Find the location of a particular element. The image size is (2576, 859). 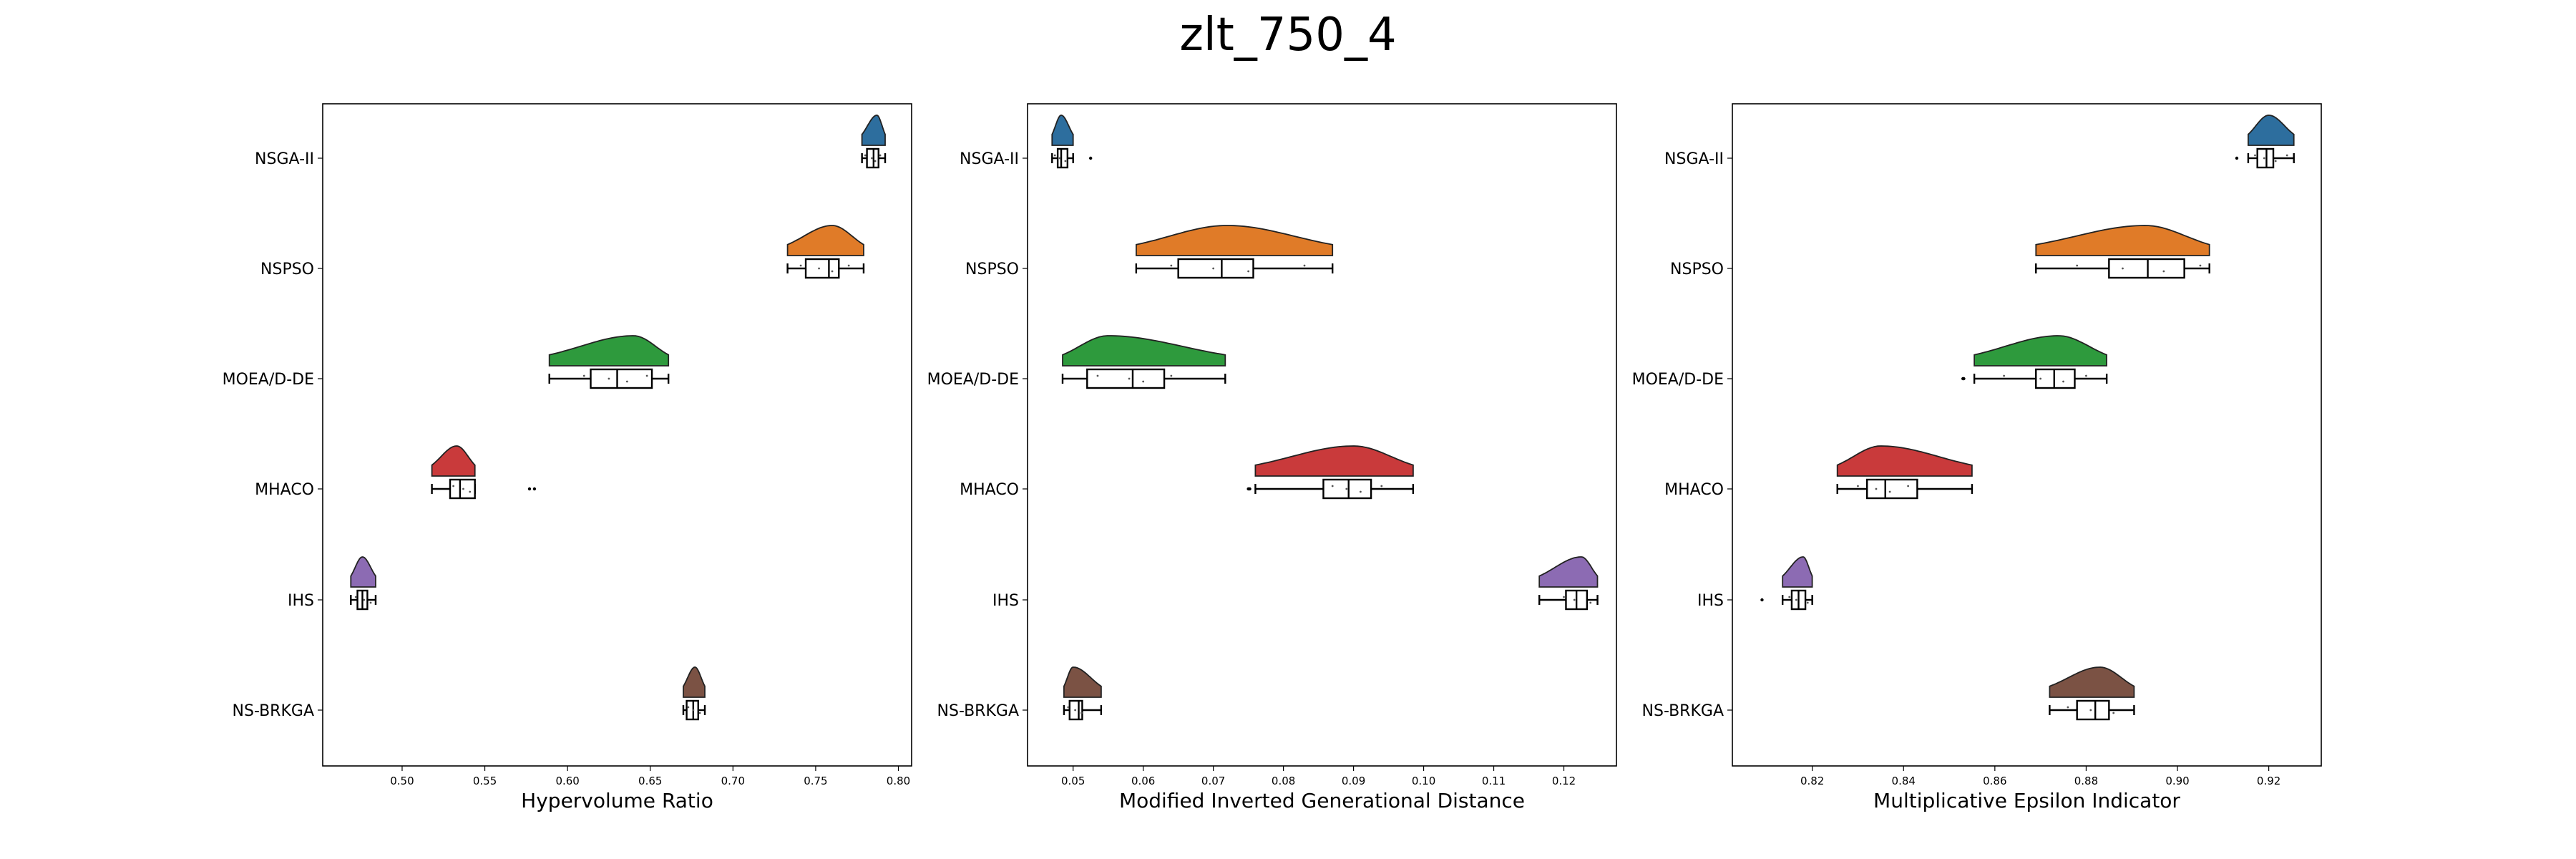

x-tick-label: 0.07 is located at coordinates (1213, 781).